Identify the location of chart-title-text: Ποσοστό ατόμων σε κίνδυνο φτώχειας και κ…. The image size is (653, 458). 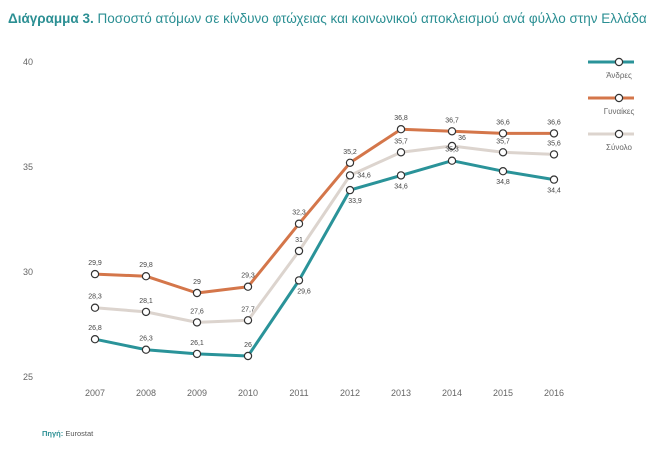
(370, 18).